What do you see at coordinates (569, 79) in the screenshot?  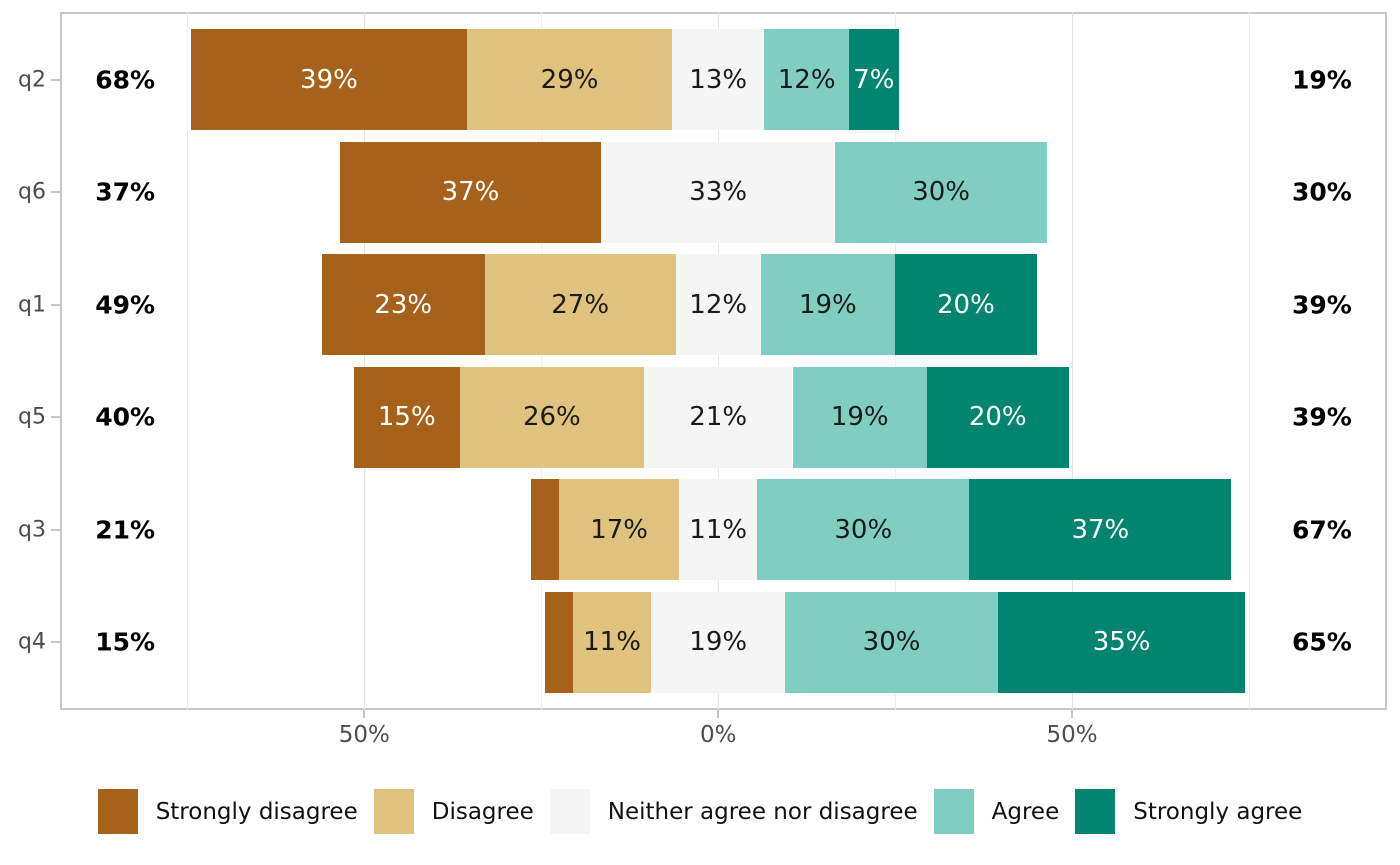 I see `bar-segment-label: 29%` at bounding box center [569, 79].